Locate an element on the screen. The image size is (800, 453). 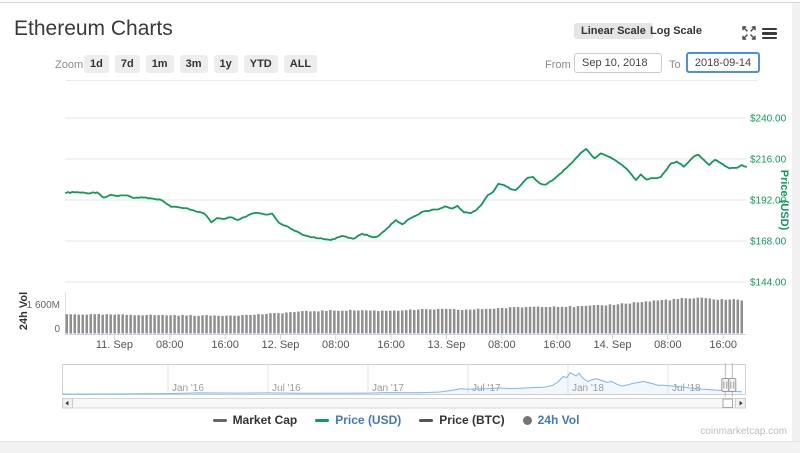
legend-label: Market Cap is located at coordinates (265, 420).